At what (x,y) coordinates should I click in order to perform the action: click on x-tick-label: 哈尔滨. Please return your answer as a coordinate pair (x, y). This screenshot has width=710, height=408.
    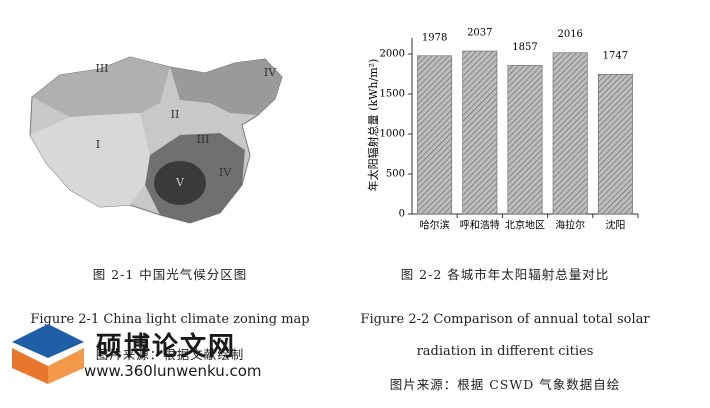
    Looking at the image, I should click on (435, 225).